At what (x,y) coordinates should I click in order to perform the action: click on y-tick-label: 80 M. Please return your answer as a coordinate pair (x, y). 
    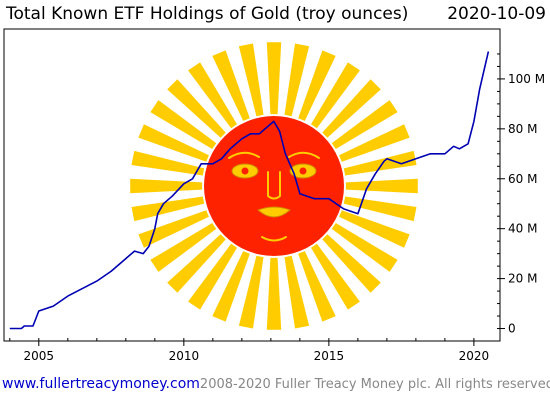
    Looking at the image, I should click on (522, 129).